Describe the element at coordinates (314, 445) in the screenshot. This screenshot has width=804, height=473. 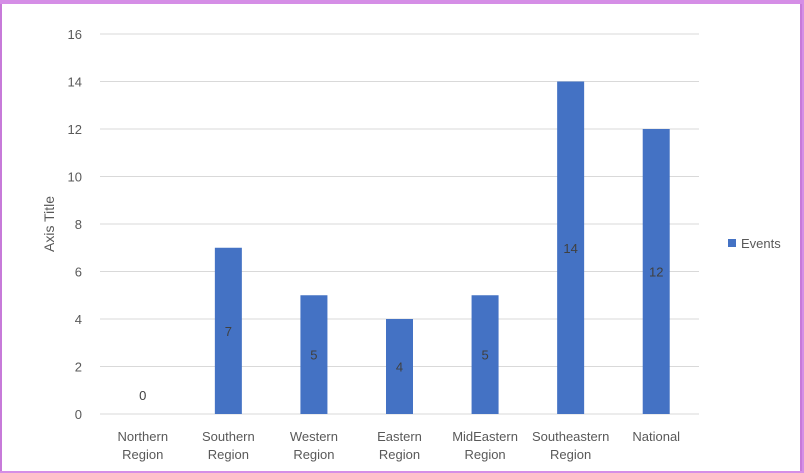
I see `x-tick-label: Western Region` at that location.